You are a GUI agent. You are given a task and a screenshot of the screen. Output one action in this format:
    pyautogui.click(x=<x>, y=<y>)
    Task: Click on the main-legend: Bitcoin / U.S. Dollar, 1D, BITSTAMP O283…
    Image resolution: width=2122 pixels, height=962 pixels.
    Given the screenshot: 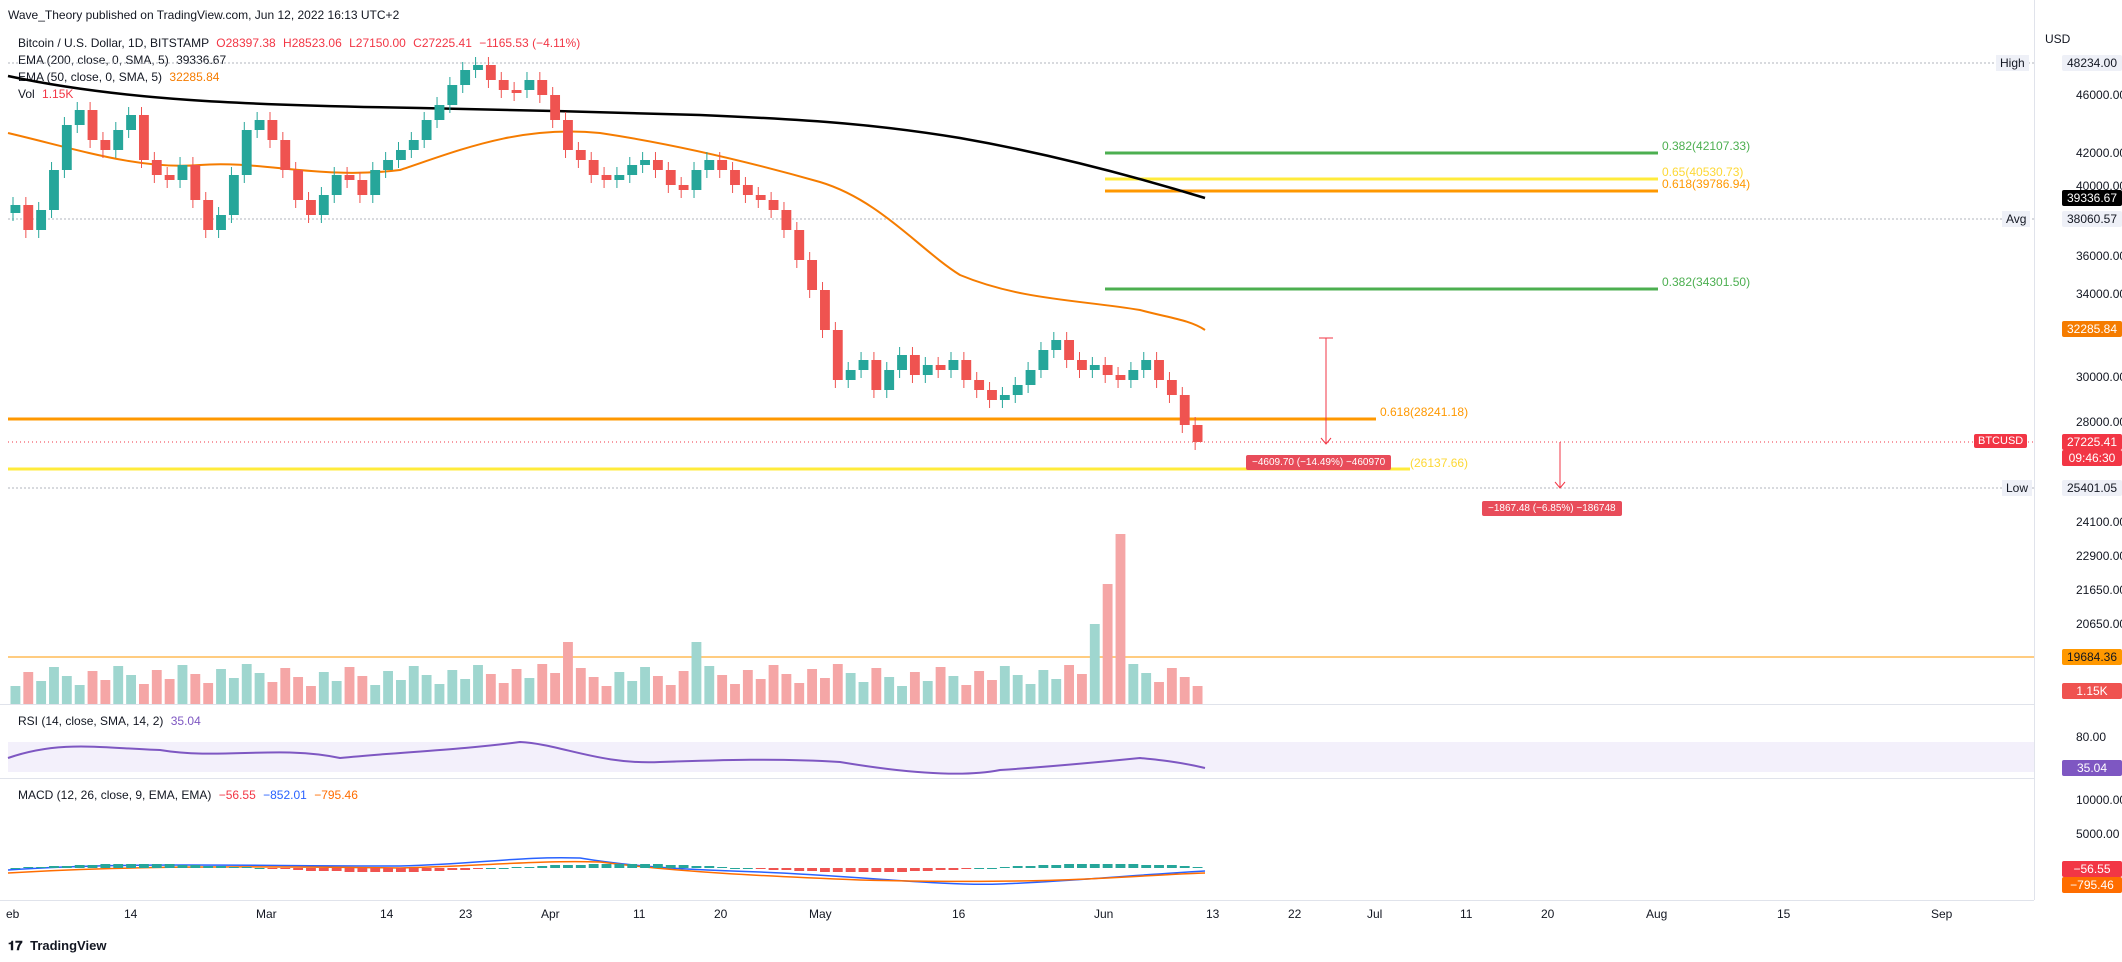 What is the action you would take?
    pyautogui.click(x=299, y=43)
    